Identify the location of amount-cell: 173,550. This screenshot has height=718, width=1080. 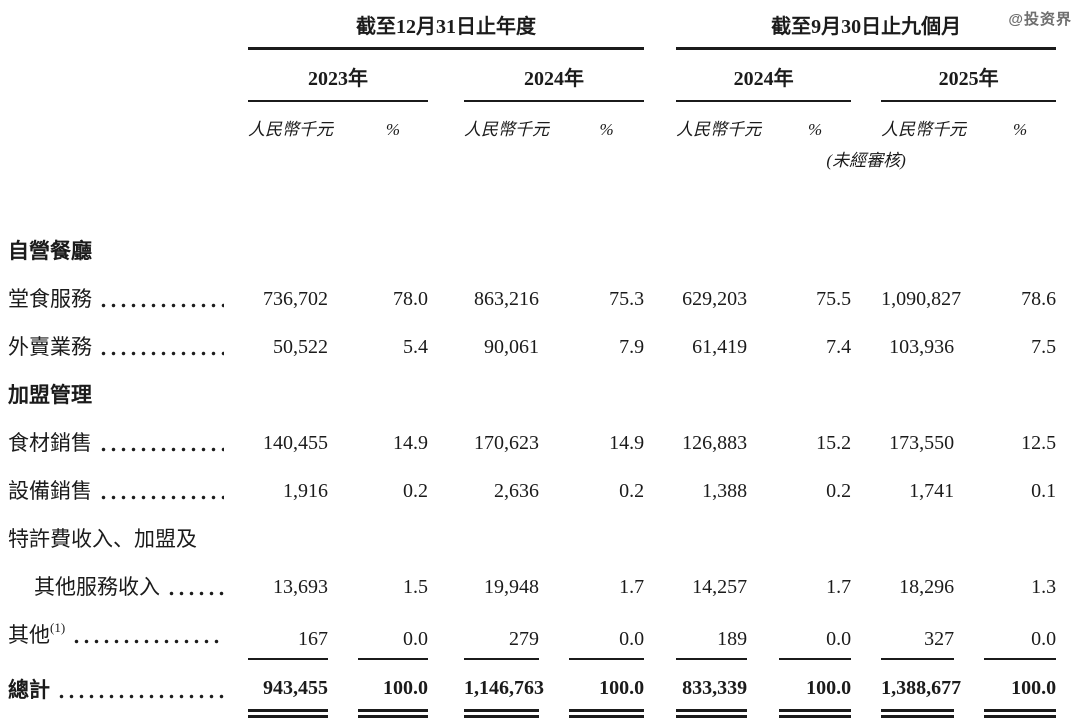
(922, 443).